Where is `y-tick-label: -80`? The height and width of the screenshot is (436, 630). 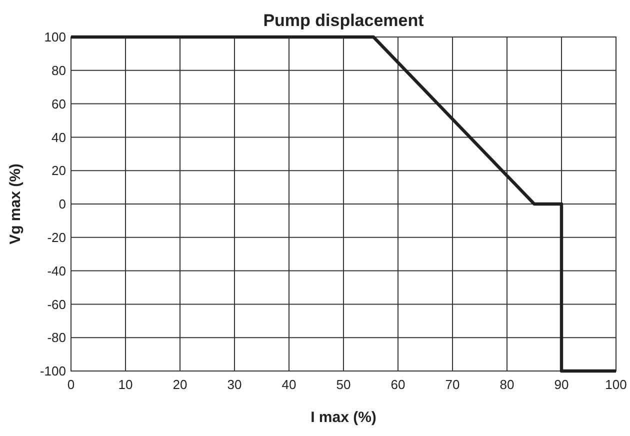 y-tick-label: -80 is located at coordinates (56, 338).